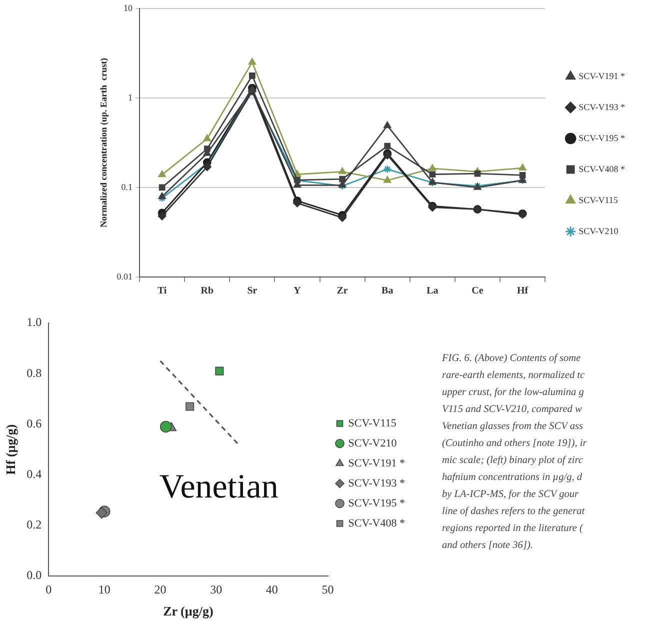  What do you see at coordinates (34, 373) in the screenshot?
I see `y-tick-label: 0.8` at bounding box center [34, 373].